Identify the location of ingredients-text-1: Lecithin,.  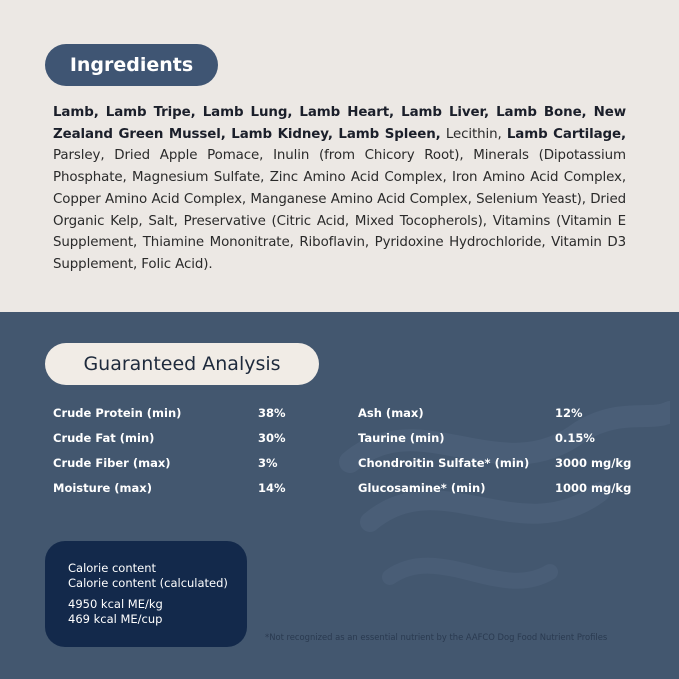
(473, 134).